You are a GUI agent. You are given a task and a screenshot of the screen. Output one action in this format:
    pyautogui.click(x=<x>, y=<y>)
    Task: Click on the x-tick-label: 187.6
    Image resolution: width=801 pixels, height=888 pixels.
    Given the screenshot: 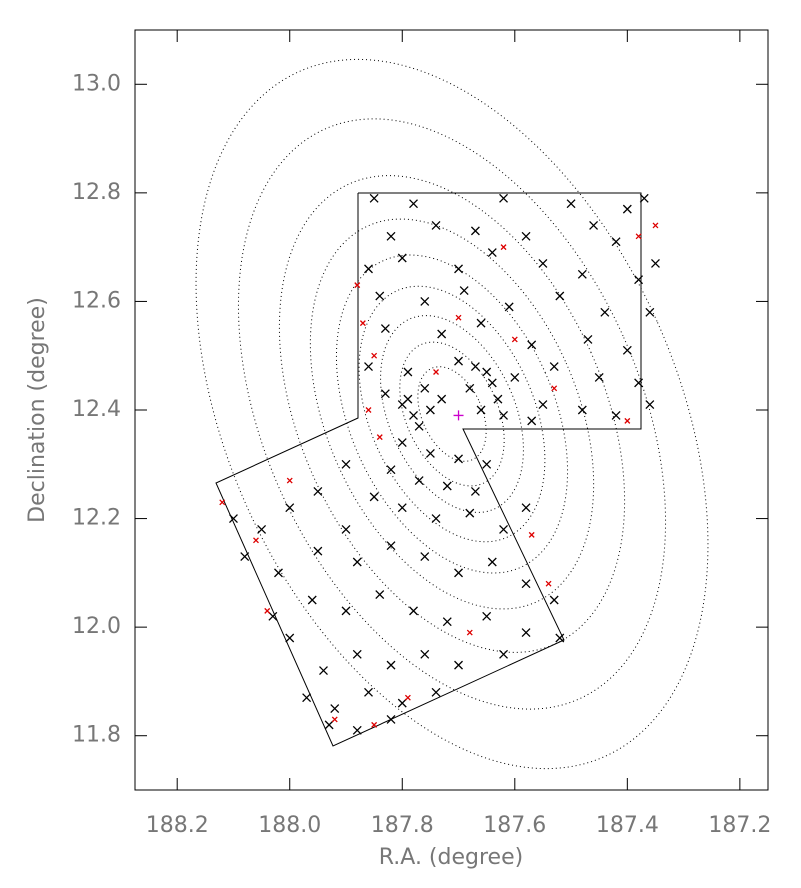 What is the action you would take?
    pyautogui.click(x=514, y=825)
    